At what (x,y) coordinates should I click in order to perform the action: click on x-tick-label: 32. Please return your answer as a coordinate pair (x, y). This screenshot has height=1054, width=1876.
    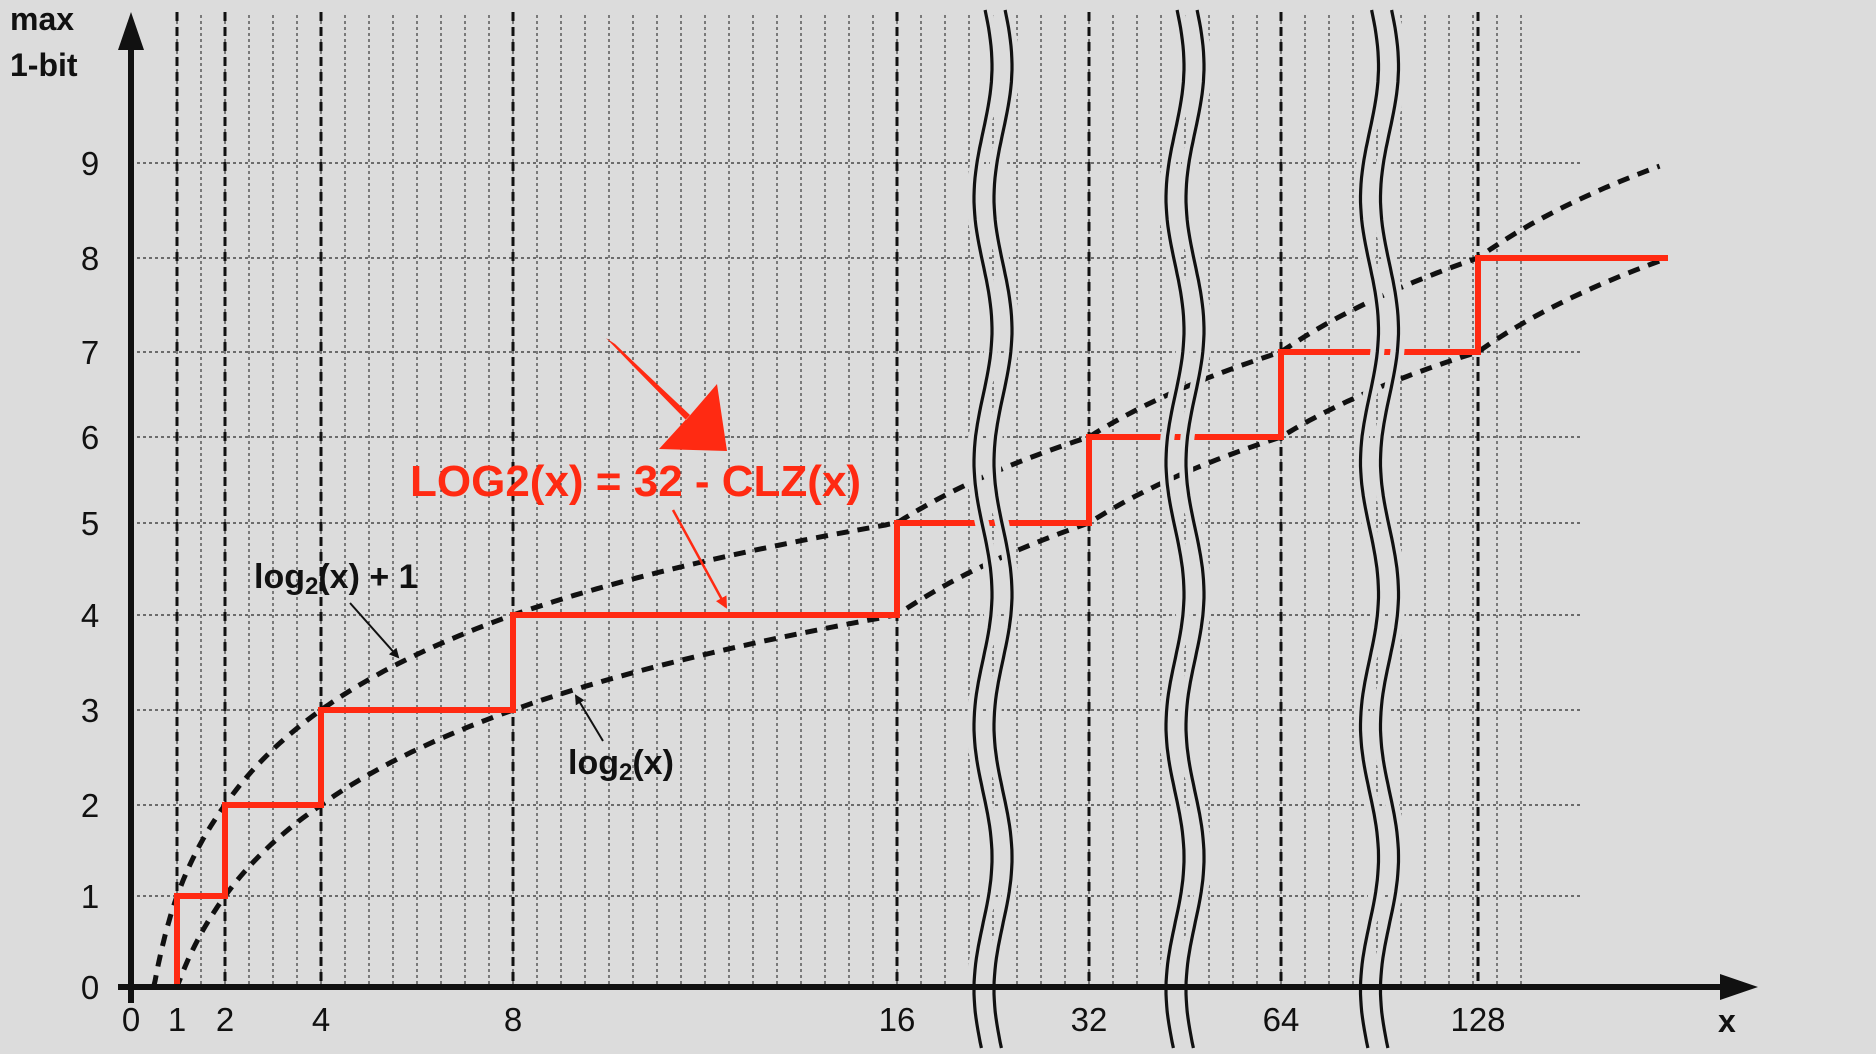
    Looking at the image, I should click on (1089, 1019).